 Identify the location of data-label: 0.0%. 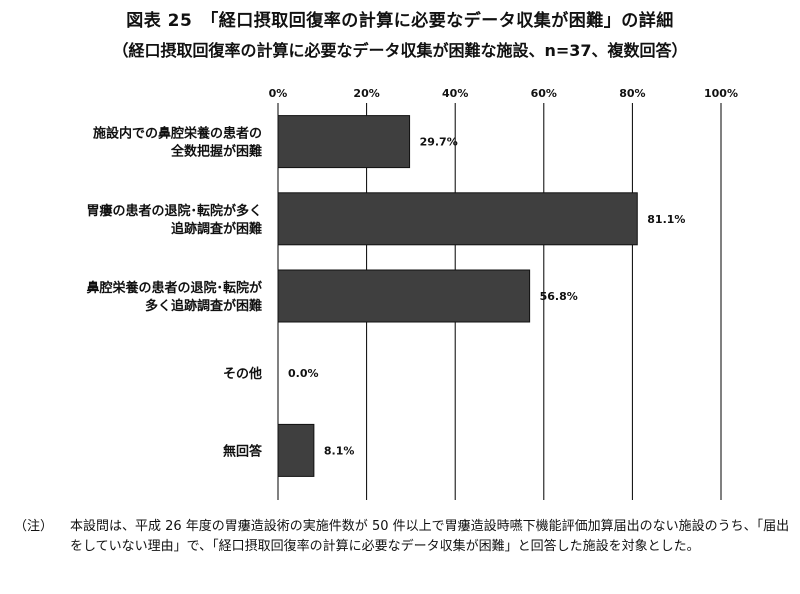
(303, 373).